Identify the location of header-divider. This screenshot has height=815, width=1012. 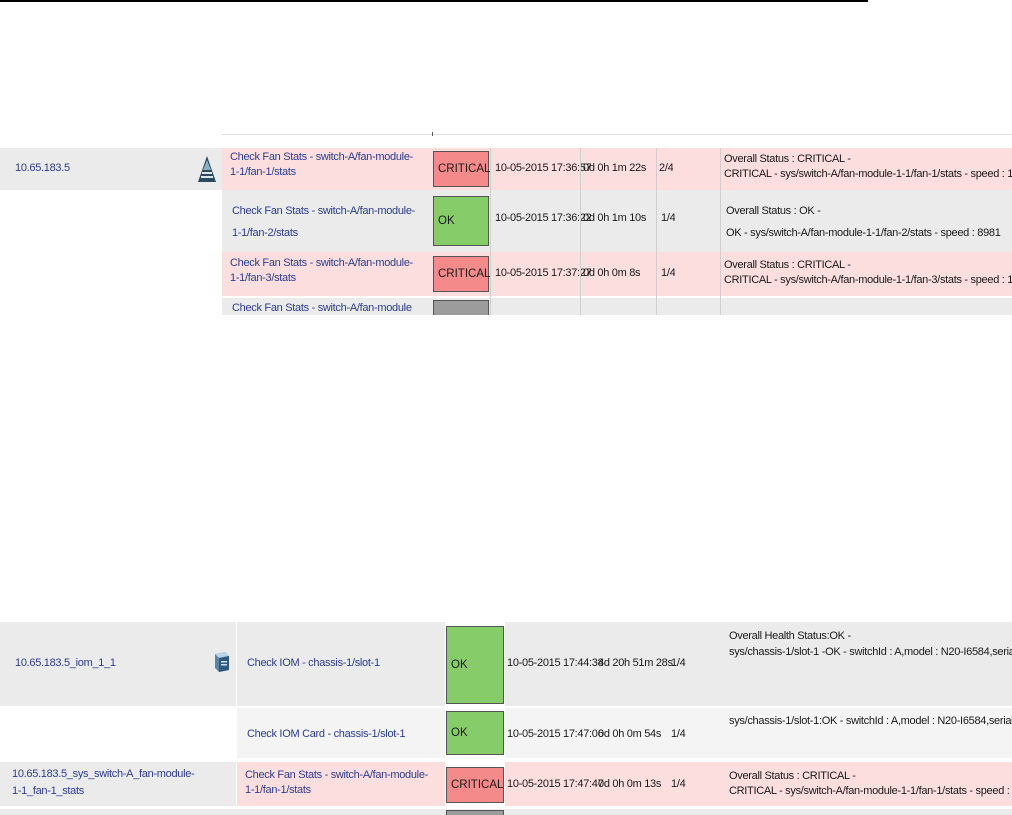
(617, 134).